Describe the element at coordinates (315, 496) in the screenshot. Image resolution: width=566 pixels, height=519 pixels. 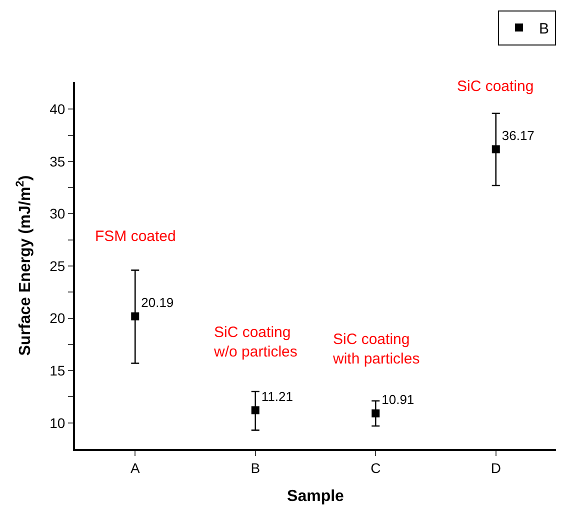
I see `x-axis-title: Sample` at that location.